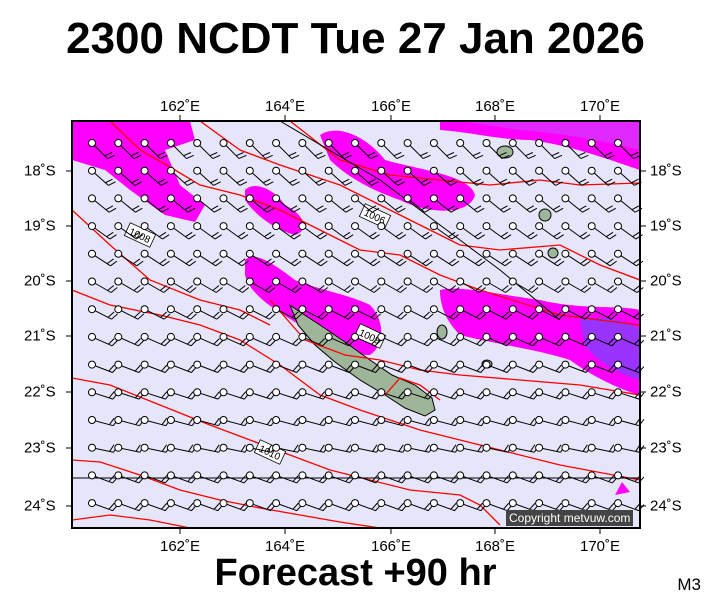 The image size is (711, 600). Describe the element at coordinates (545, 215) in the screenshot. I see `island-land` at that location.